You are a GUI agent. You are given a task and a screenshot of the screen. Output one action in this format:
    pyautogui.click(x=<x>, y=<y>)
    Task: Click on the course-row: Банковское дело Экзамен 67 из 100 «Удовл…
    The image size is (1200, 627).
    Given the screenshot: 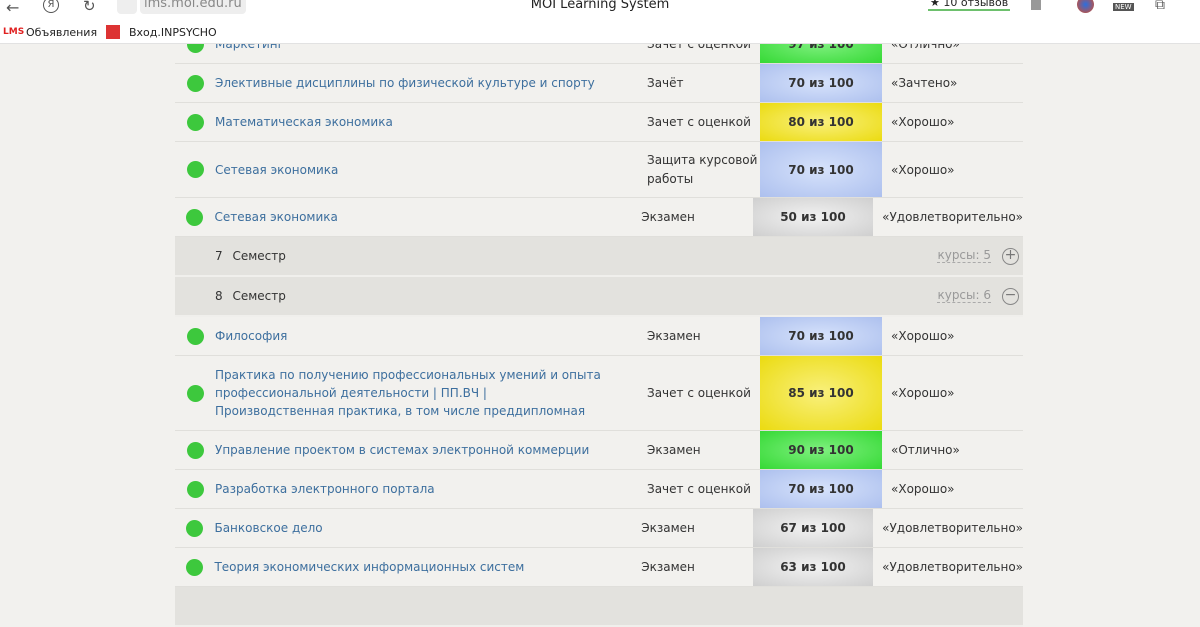 What is the action you would take?
    pyautogui.click(x=599, y=528)
    